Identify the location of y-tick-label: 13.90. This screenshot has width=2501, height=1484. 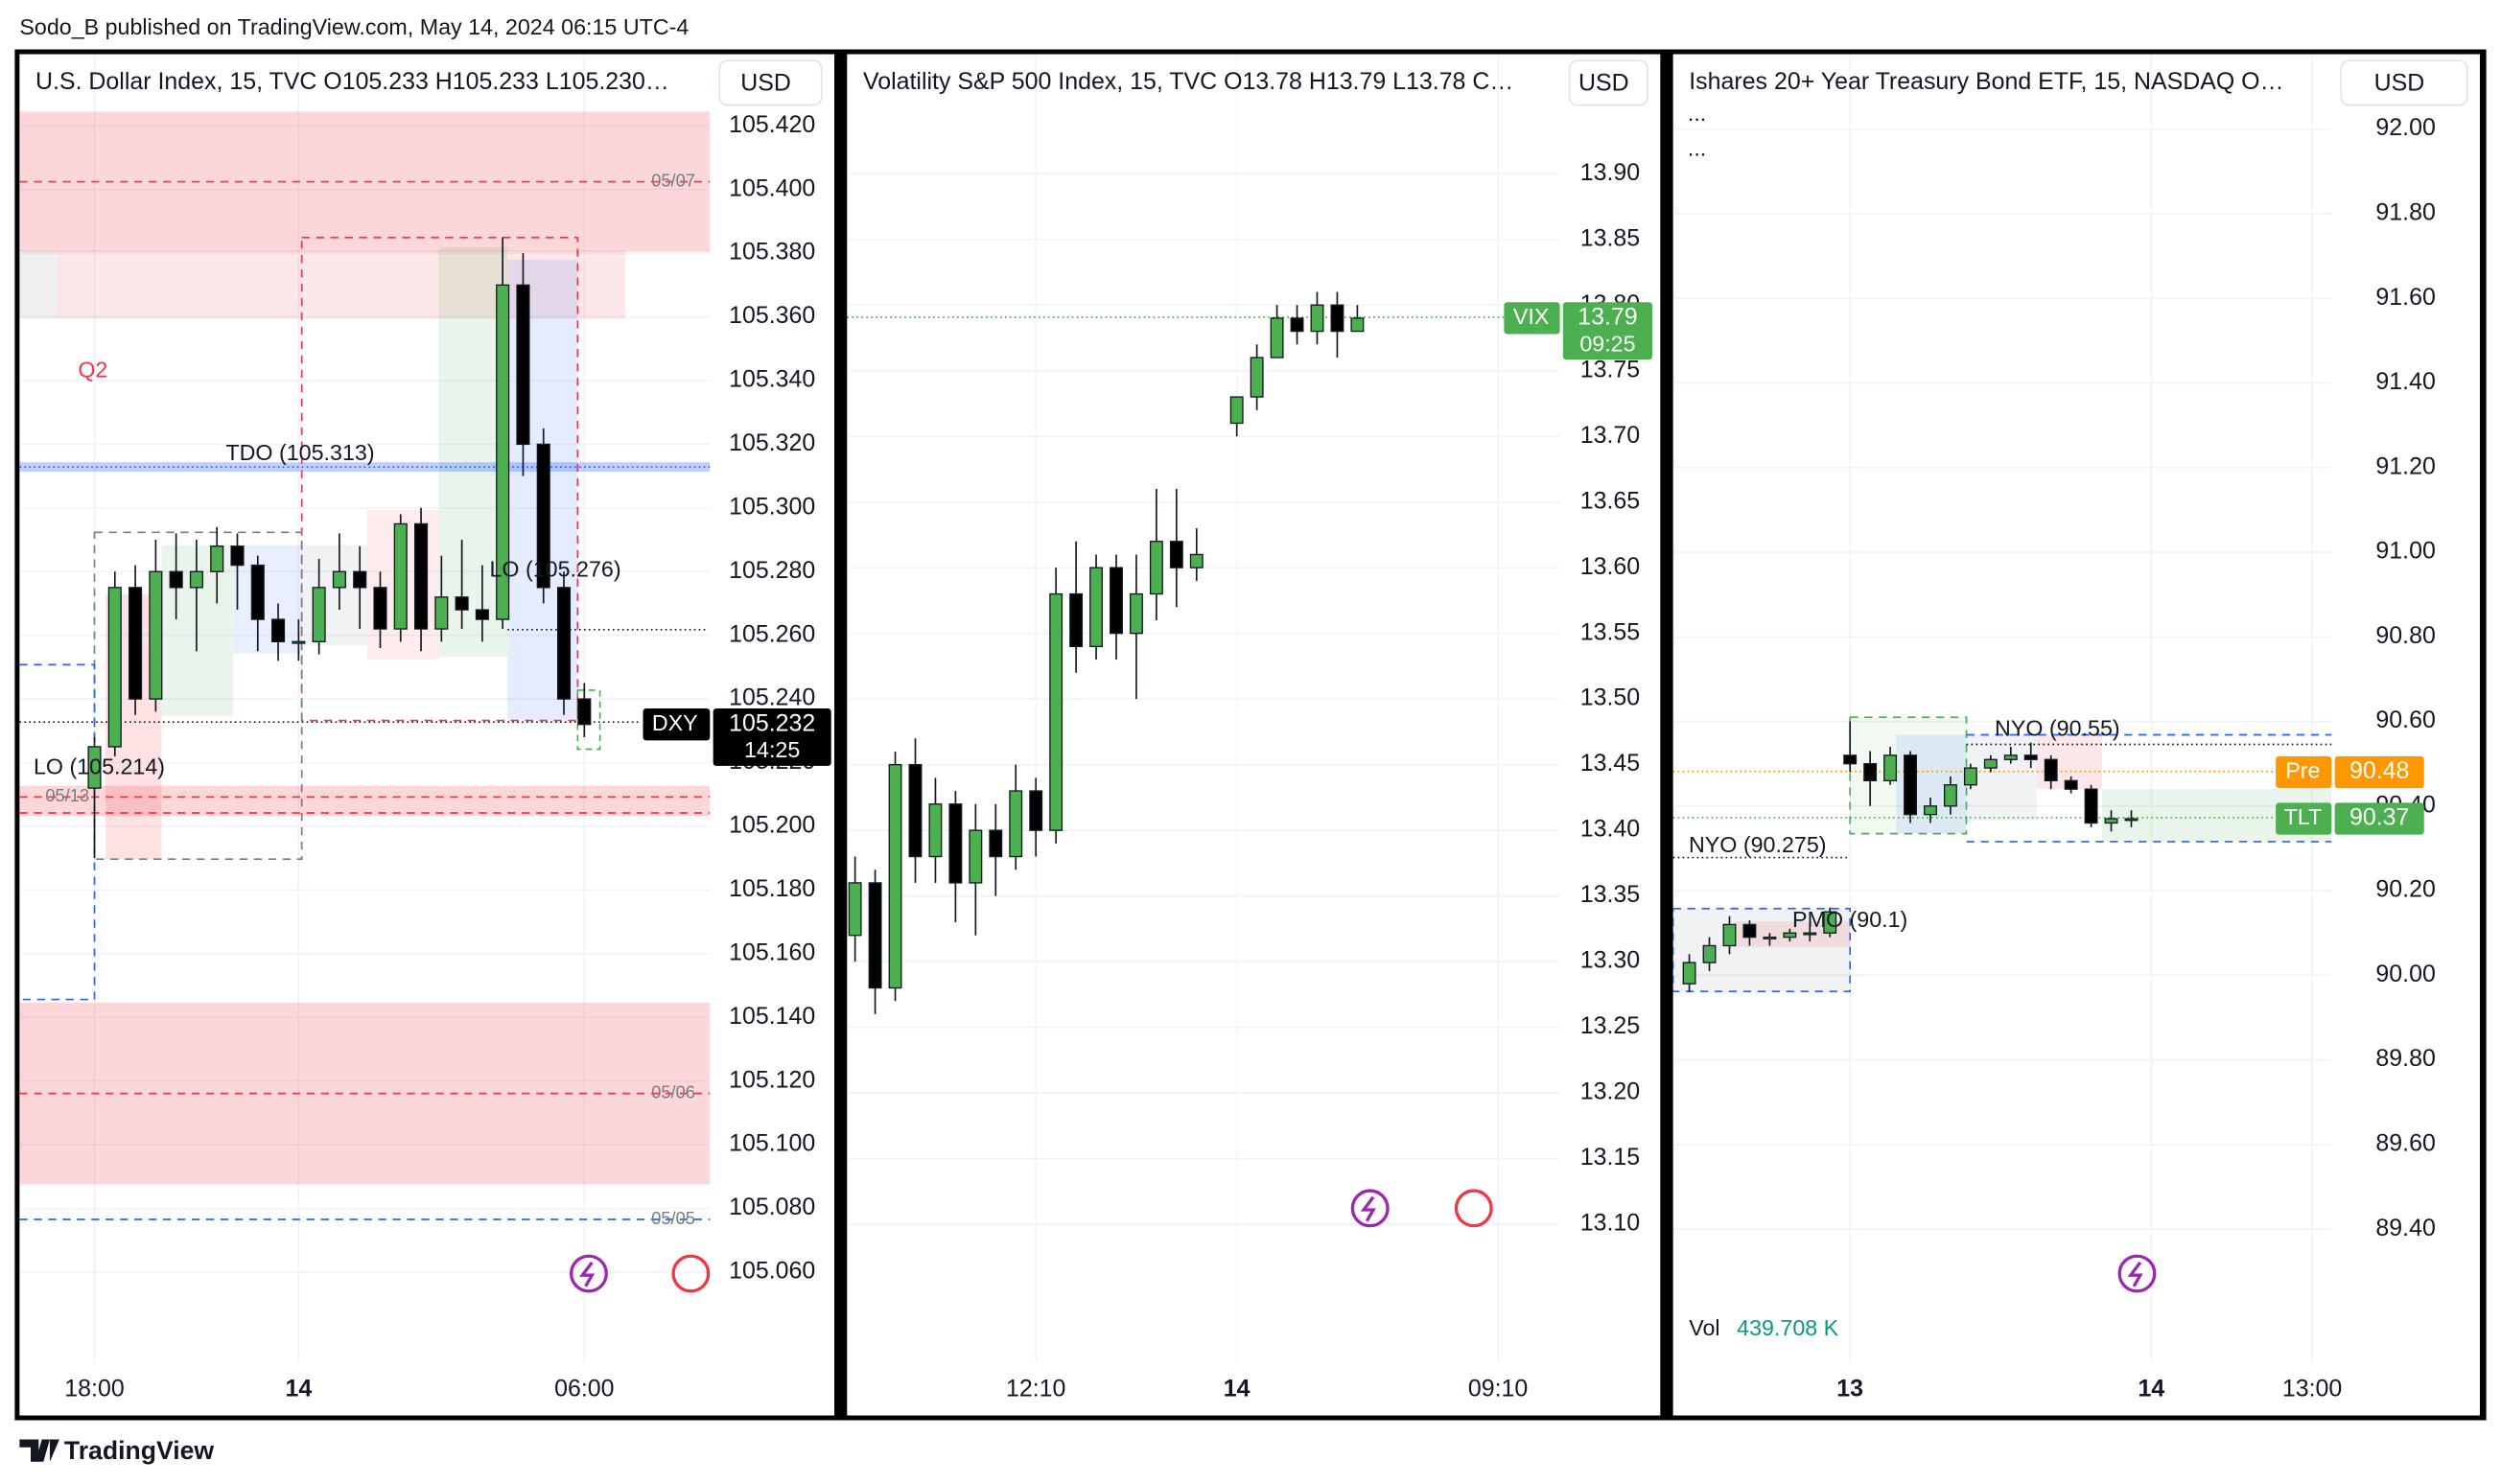
(1610, 173).